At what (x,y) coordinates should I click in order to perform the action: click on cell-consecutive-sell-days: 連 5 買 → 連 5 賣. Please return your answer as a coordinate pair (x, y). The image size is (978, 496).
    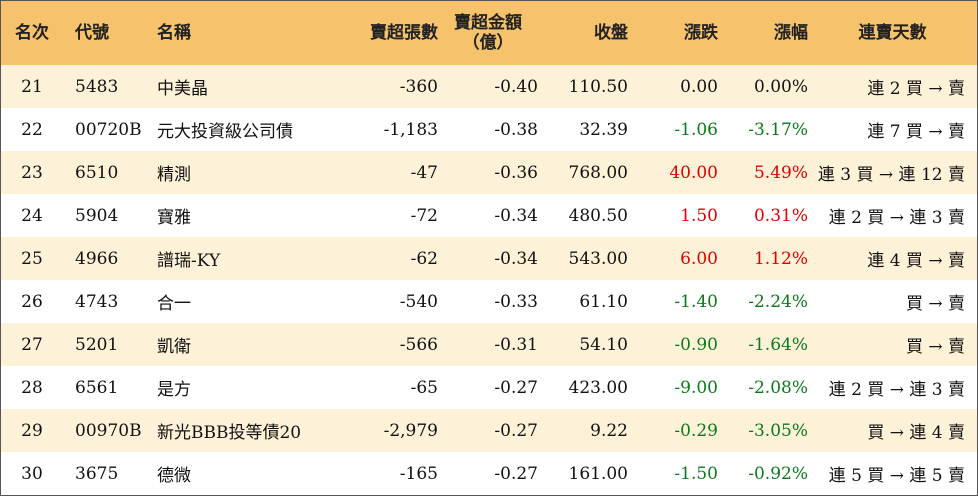
    Looking at the image, I should click on (896, 476).